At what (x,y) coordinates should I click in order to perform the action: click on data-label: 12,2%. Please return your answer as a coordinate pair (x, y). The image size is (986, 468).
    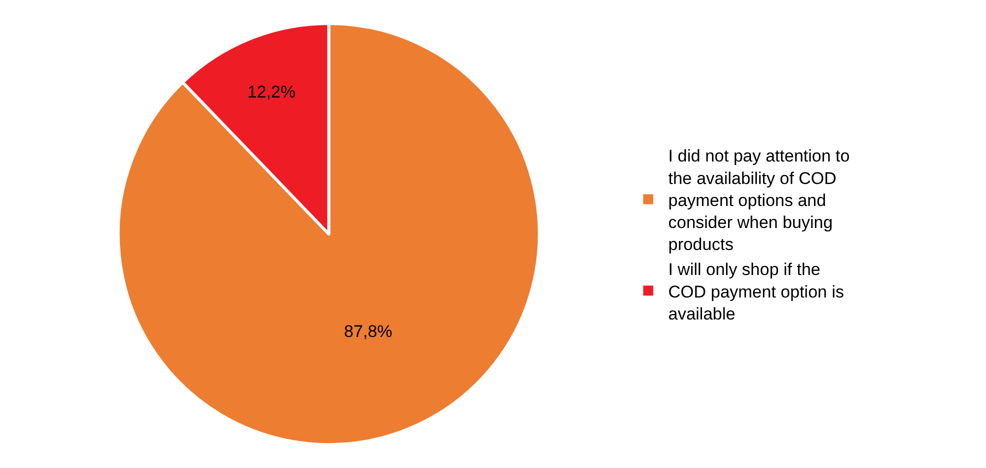
    Looking at the image, I should click on (271, 92).